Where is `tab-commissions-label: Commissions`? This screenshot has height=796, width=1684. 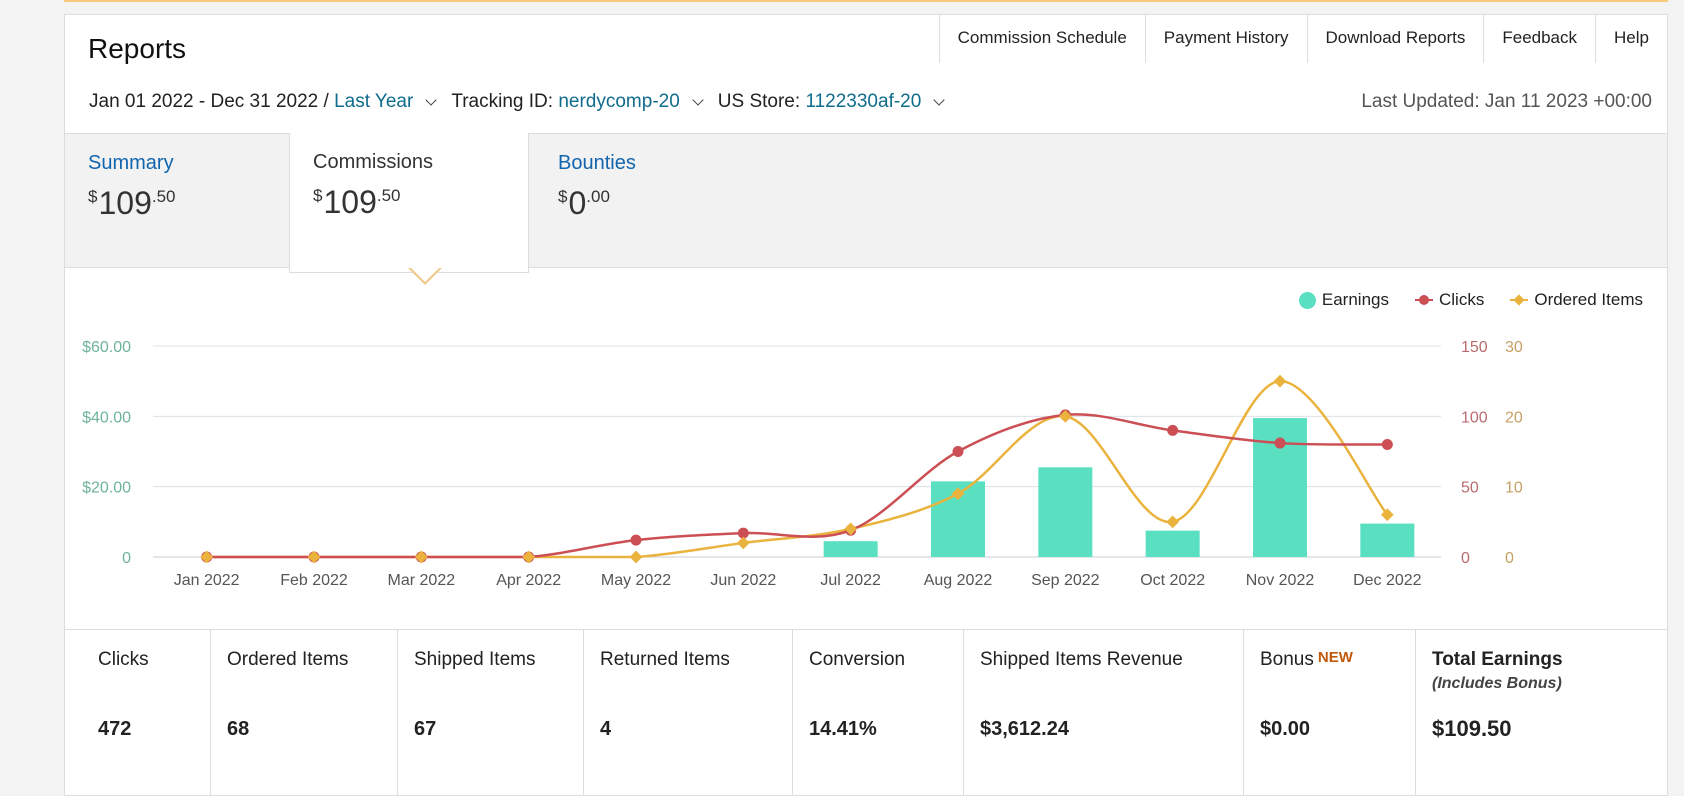
tab-commissions-label: Commissions is located at coordinates (373, 162).